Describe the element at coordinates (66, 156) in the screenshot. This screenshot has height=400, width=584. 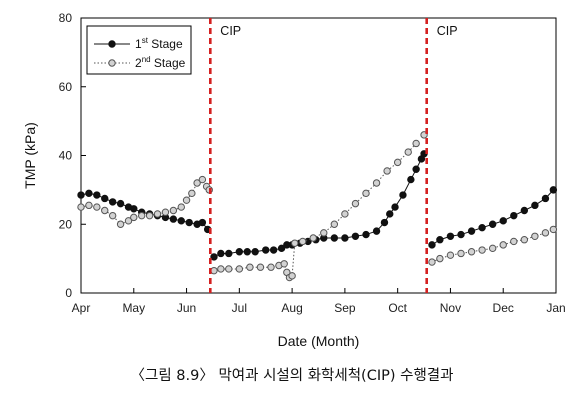
I see `y-tick-label: 40` at that location.